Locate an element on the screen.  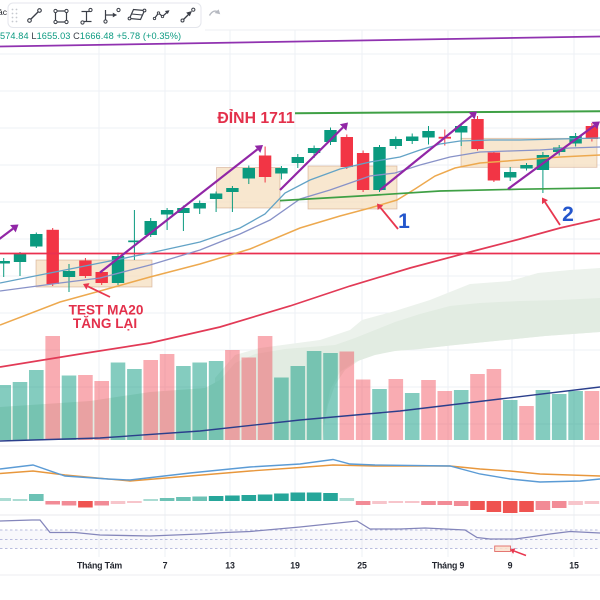
svg-text:574.84 L1655.03 C1666.48 +5.78: 574.84 L1655.03 C1666.48 +5.78 (+0.35%) is located at coordinates (90, 36).